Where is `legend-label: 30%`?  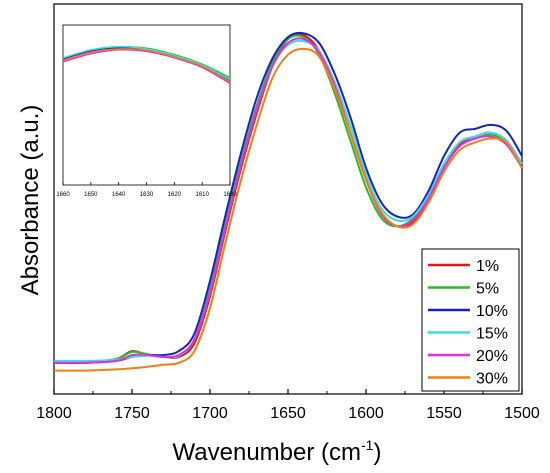
legend-label: 30% is located at coordinates (492, 379).